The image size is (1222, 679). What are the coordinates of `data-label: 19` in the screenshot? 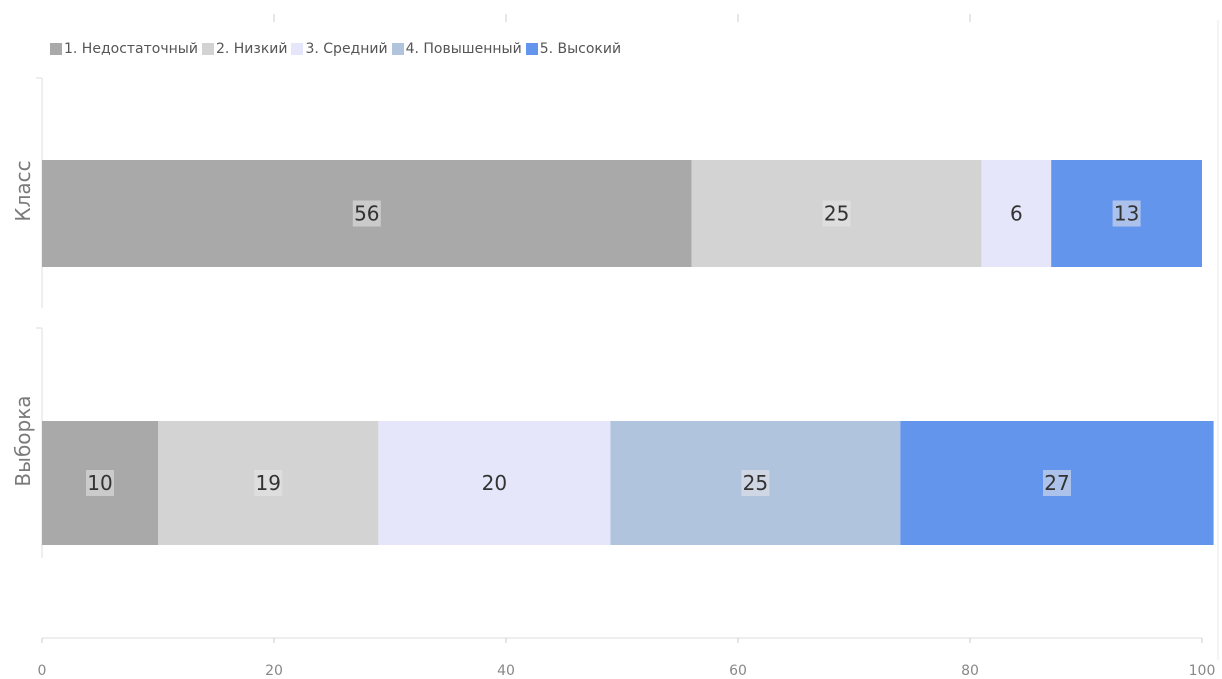 It's located at (267, 483).